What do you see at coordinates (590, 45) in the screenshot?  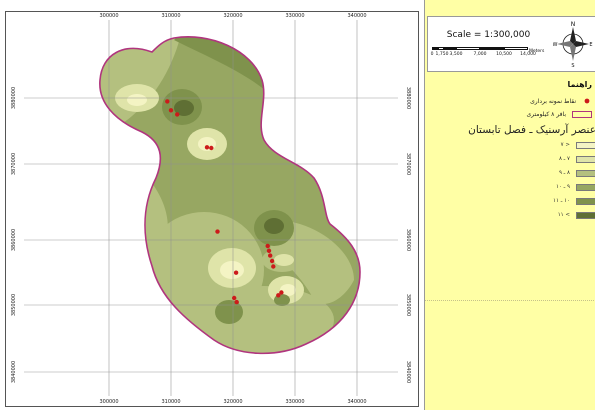 I see `east-label: E` at bounding box center [590, 45].